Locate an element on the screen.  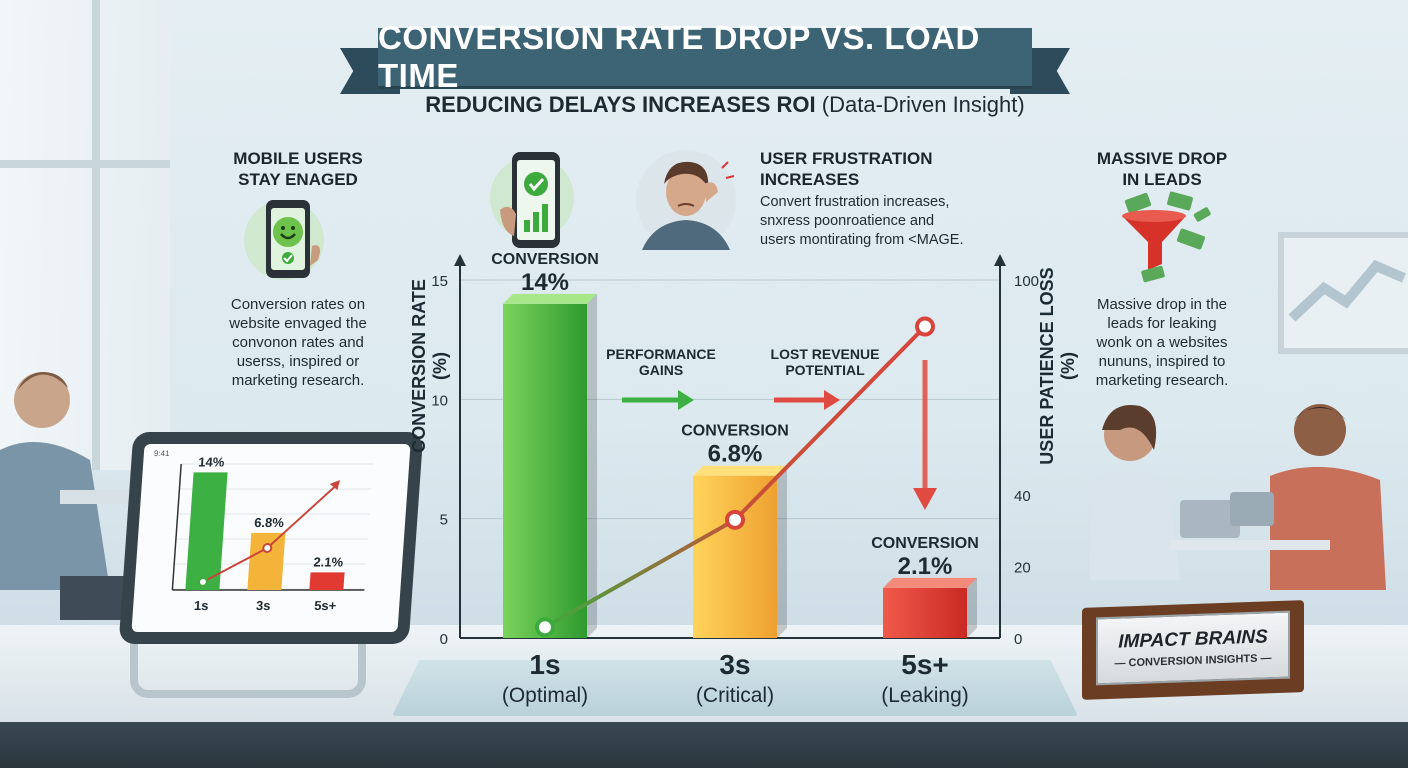
tablet-bar-label: 2.1% is located at coordinates (328, 561).